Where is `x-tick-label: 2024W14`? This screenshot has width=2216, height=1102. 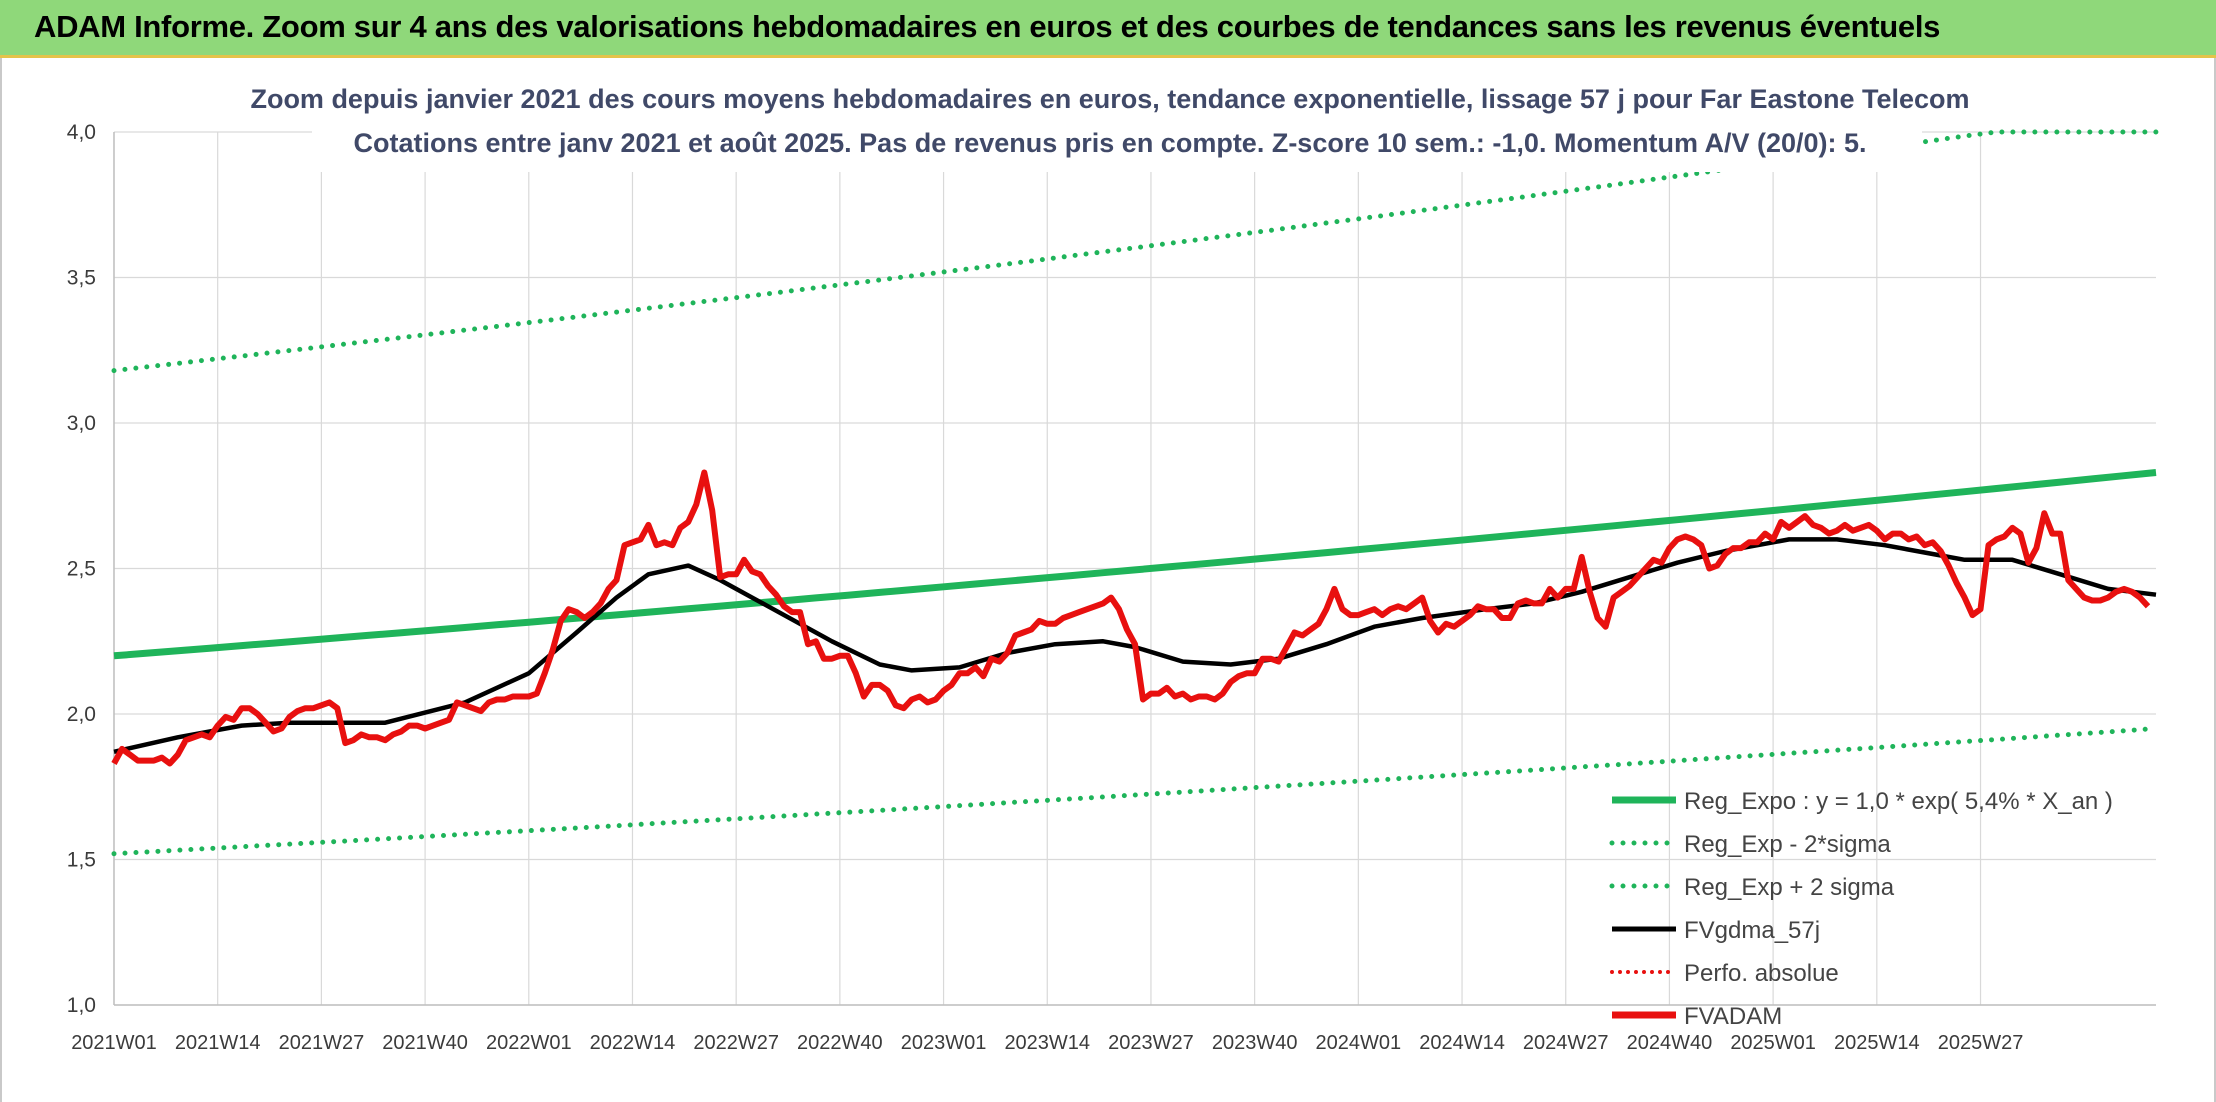 x-tick-label: 2024W14 is located at coordinates (1462, 1043).